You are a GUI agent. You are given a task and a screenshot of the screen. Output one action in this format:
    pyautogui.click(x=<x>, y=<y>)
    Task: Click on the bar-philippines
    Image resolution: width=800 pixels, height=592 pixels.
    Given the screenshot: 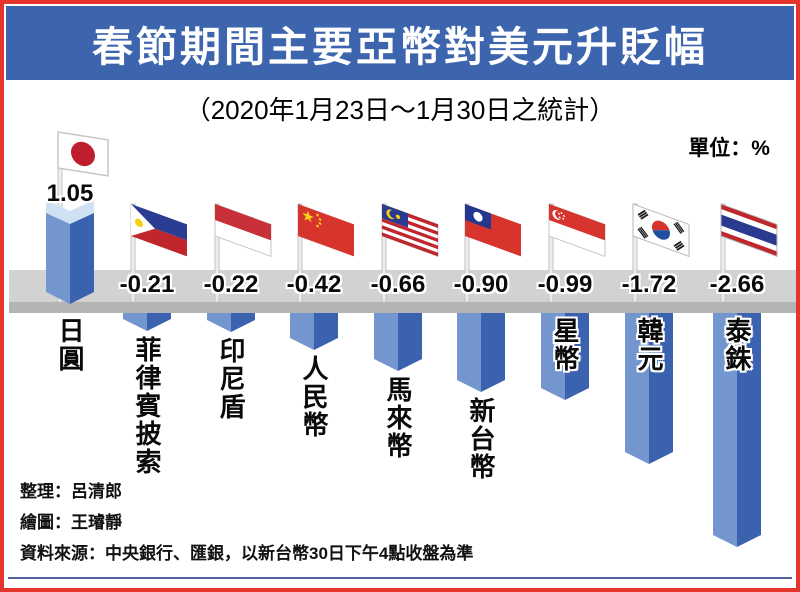 What is the action you would take?
    pyautogui.click(x=147, y=322)
    